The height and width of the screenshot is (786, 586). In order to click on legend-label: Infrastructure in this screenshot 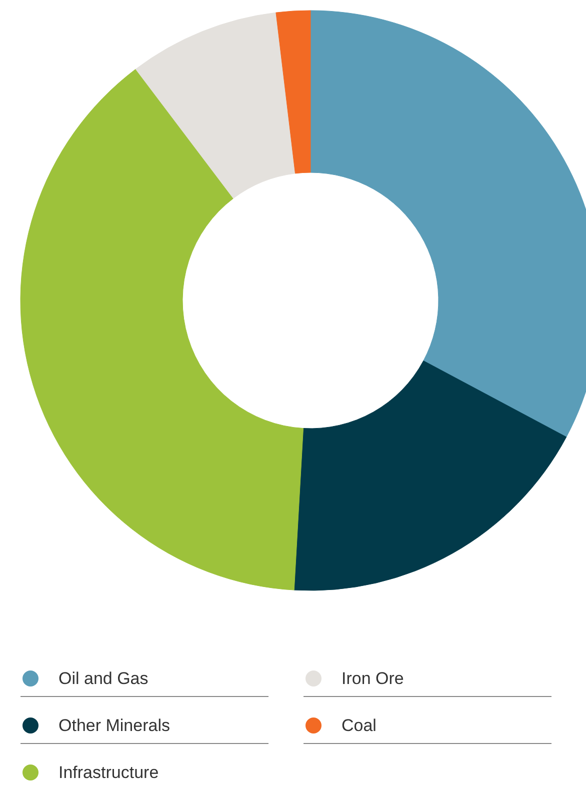, I will do `click(108, 772)`.